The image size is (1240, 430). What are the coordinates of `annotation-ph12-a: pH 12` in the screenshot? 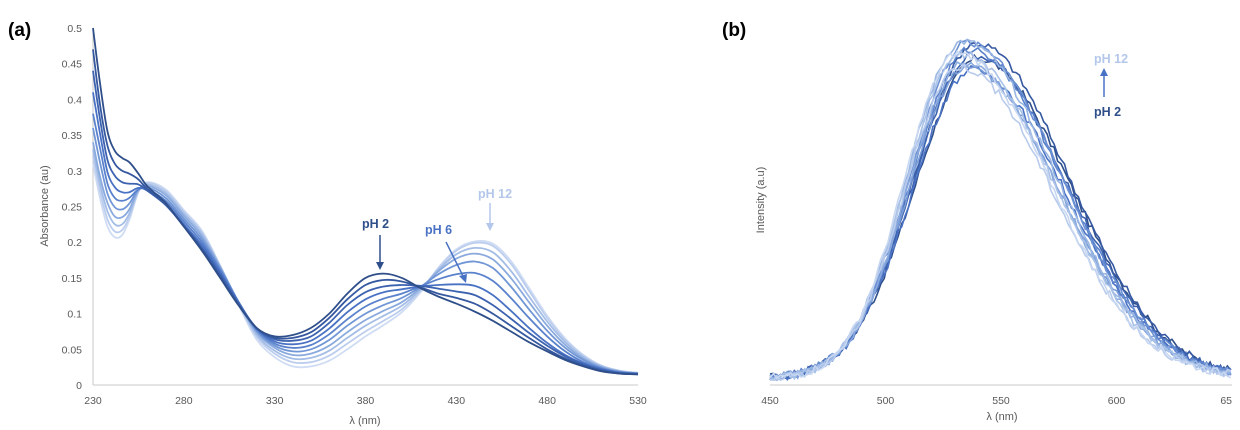 It's located at (495, 194).